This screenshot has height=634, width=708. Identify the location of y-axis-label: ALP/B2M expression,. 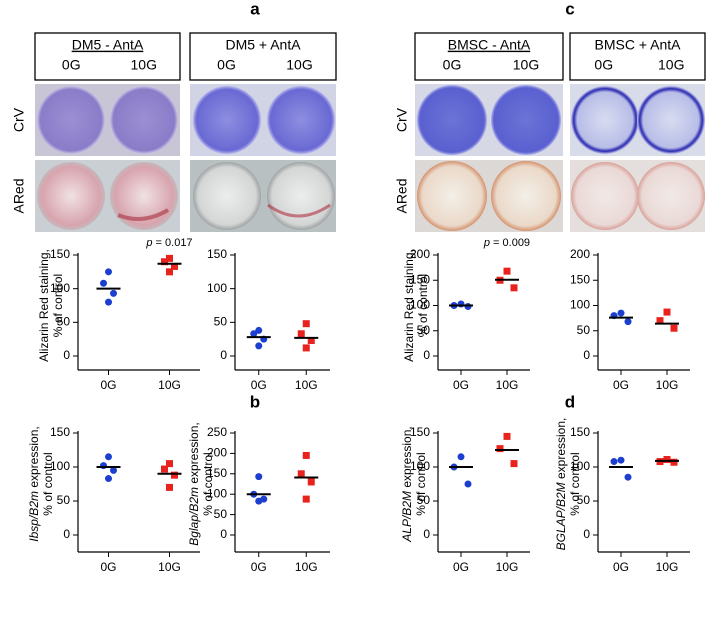
(407, 484).